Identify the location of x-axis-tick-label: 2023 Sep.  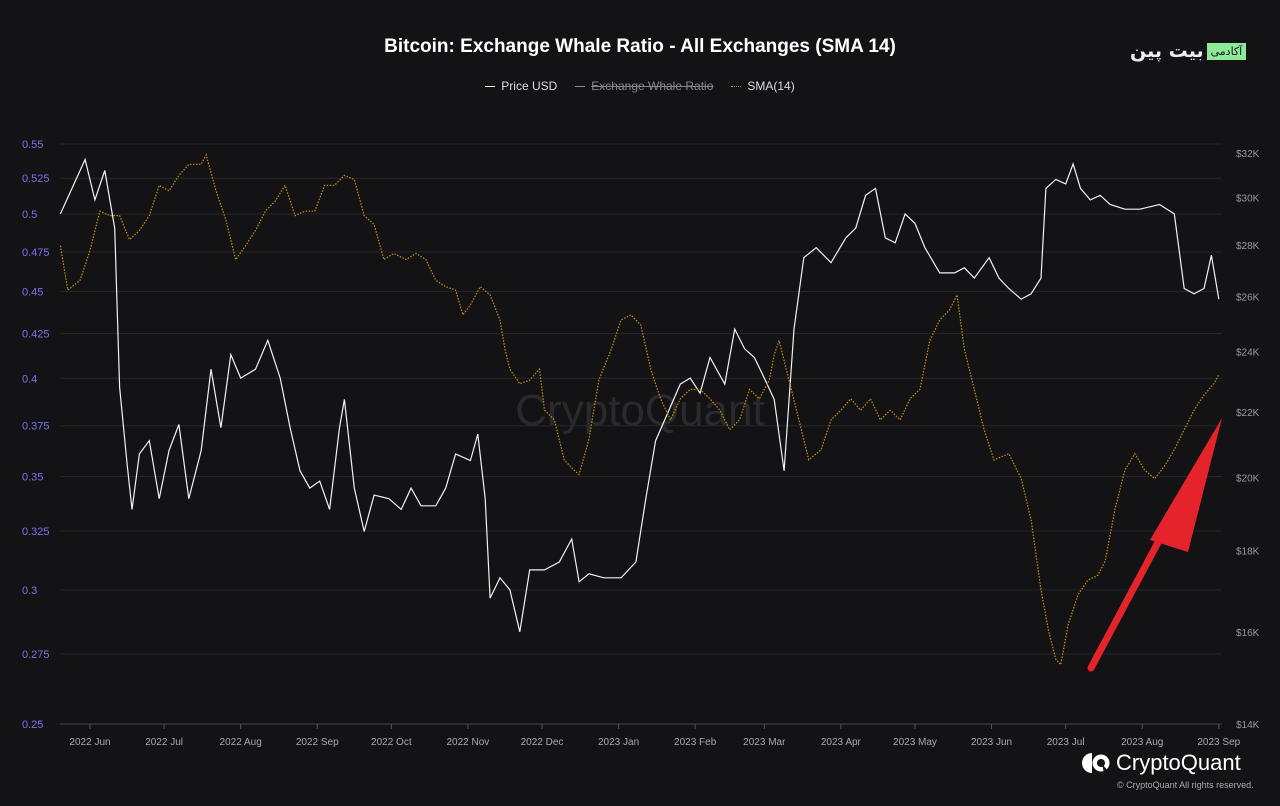
(1218, 742).